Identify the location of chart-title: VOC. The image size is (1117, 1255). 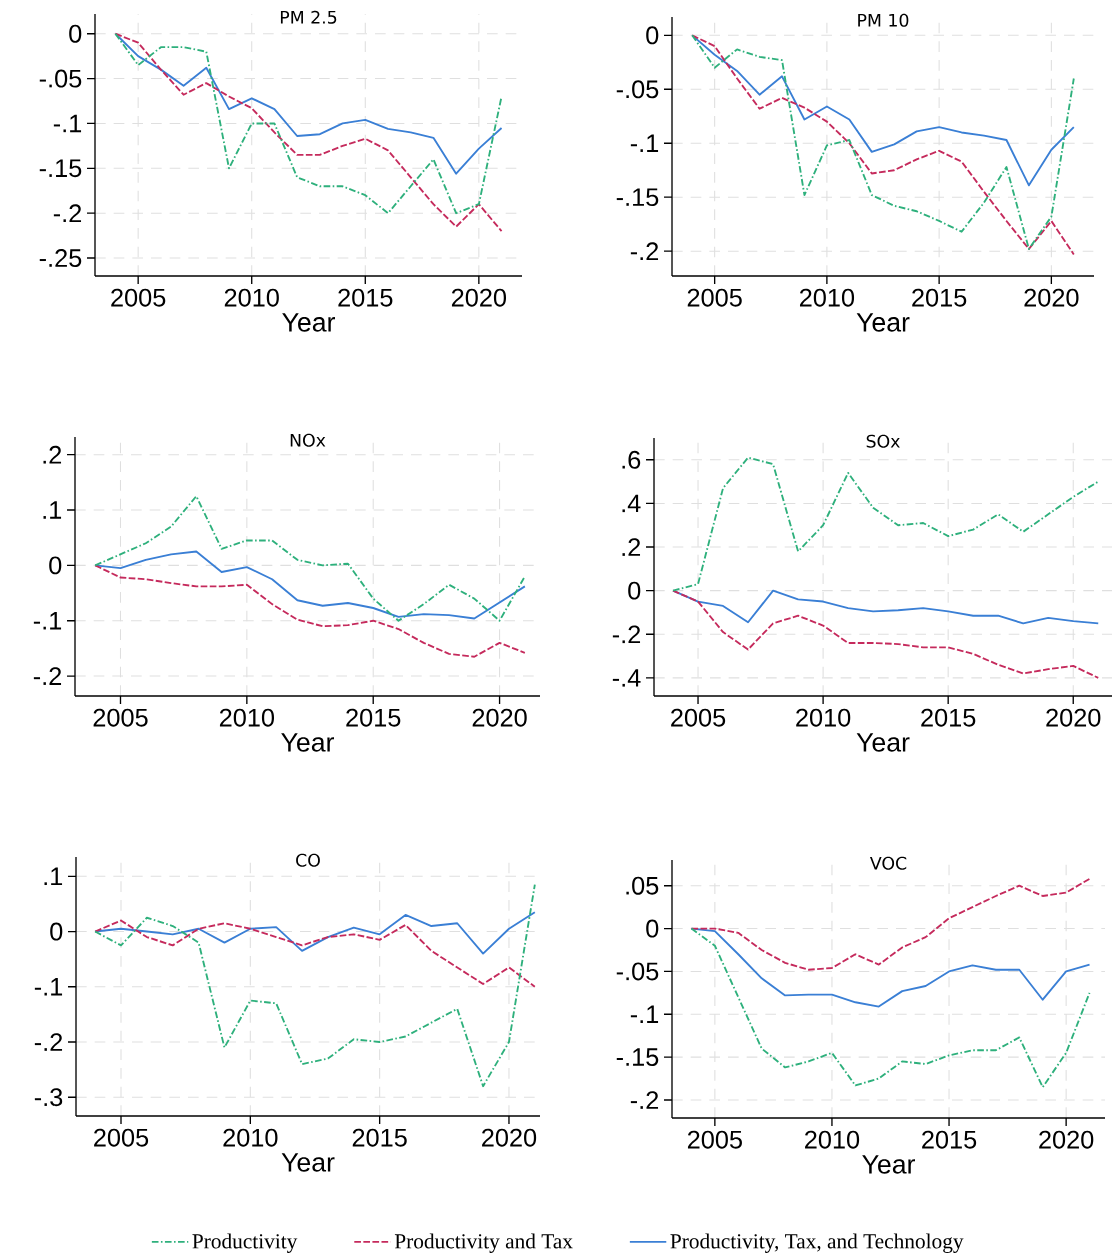
(888, 863).